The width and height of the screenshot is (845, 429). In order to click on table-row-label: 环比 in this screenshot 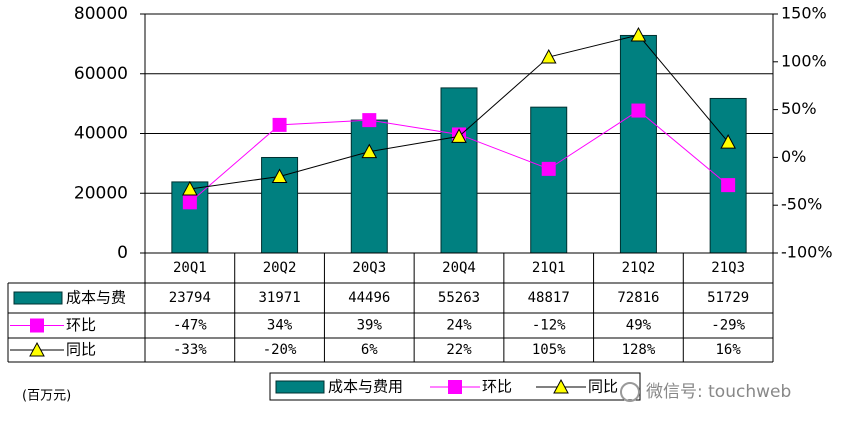, I will do `click(81, 325)`.